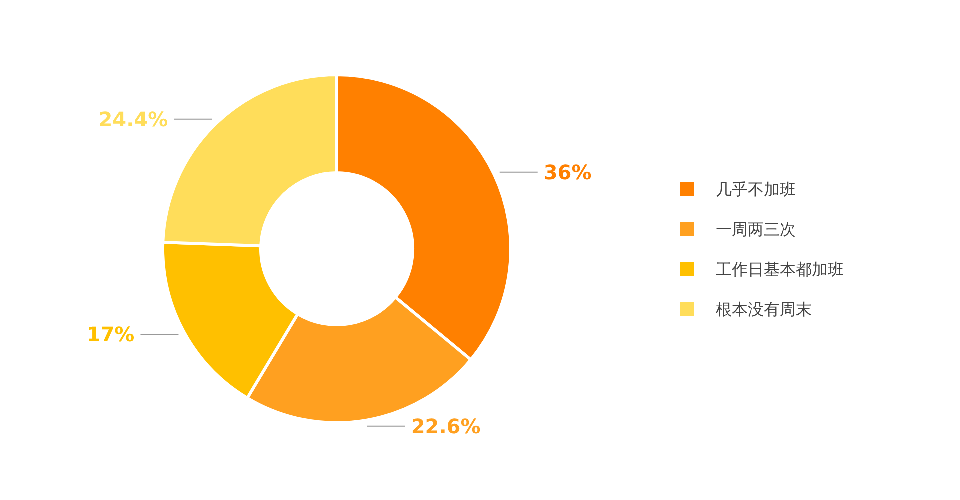 This screenshot has width=960, height=500. I want to click on data-label: 24.4%, so click(133, 119).